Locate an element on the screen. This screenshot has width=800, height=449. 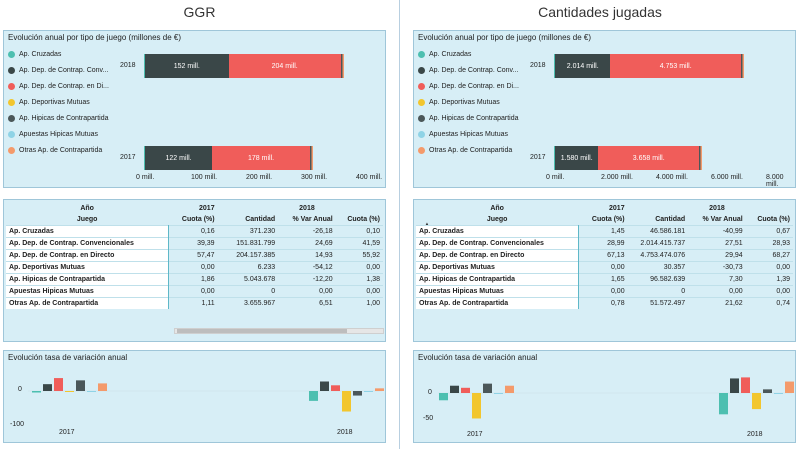
stacked-bar-2017: 1.580 mill. 3.658 mill. is located at coordinates (628, 158).